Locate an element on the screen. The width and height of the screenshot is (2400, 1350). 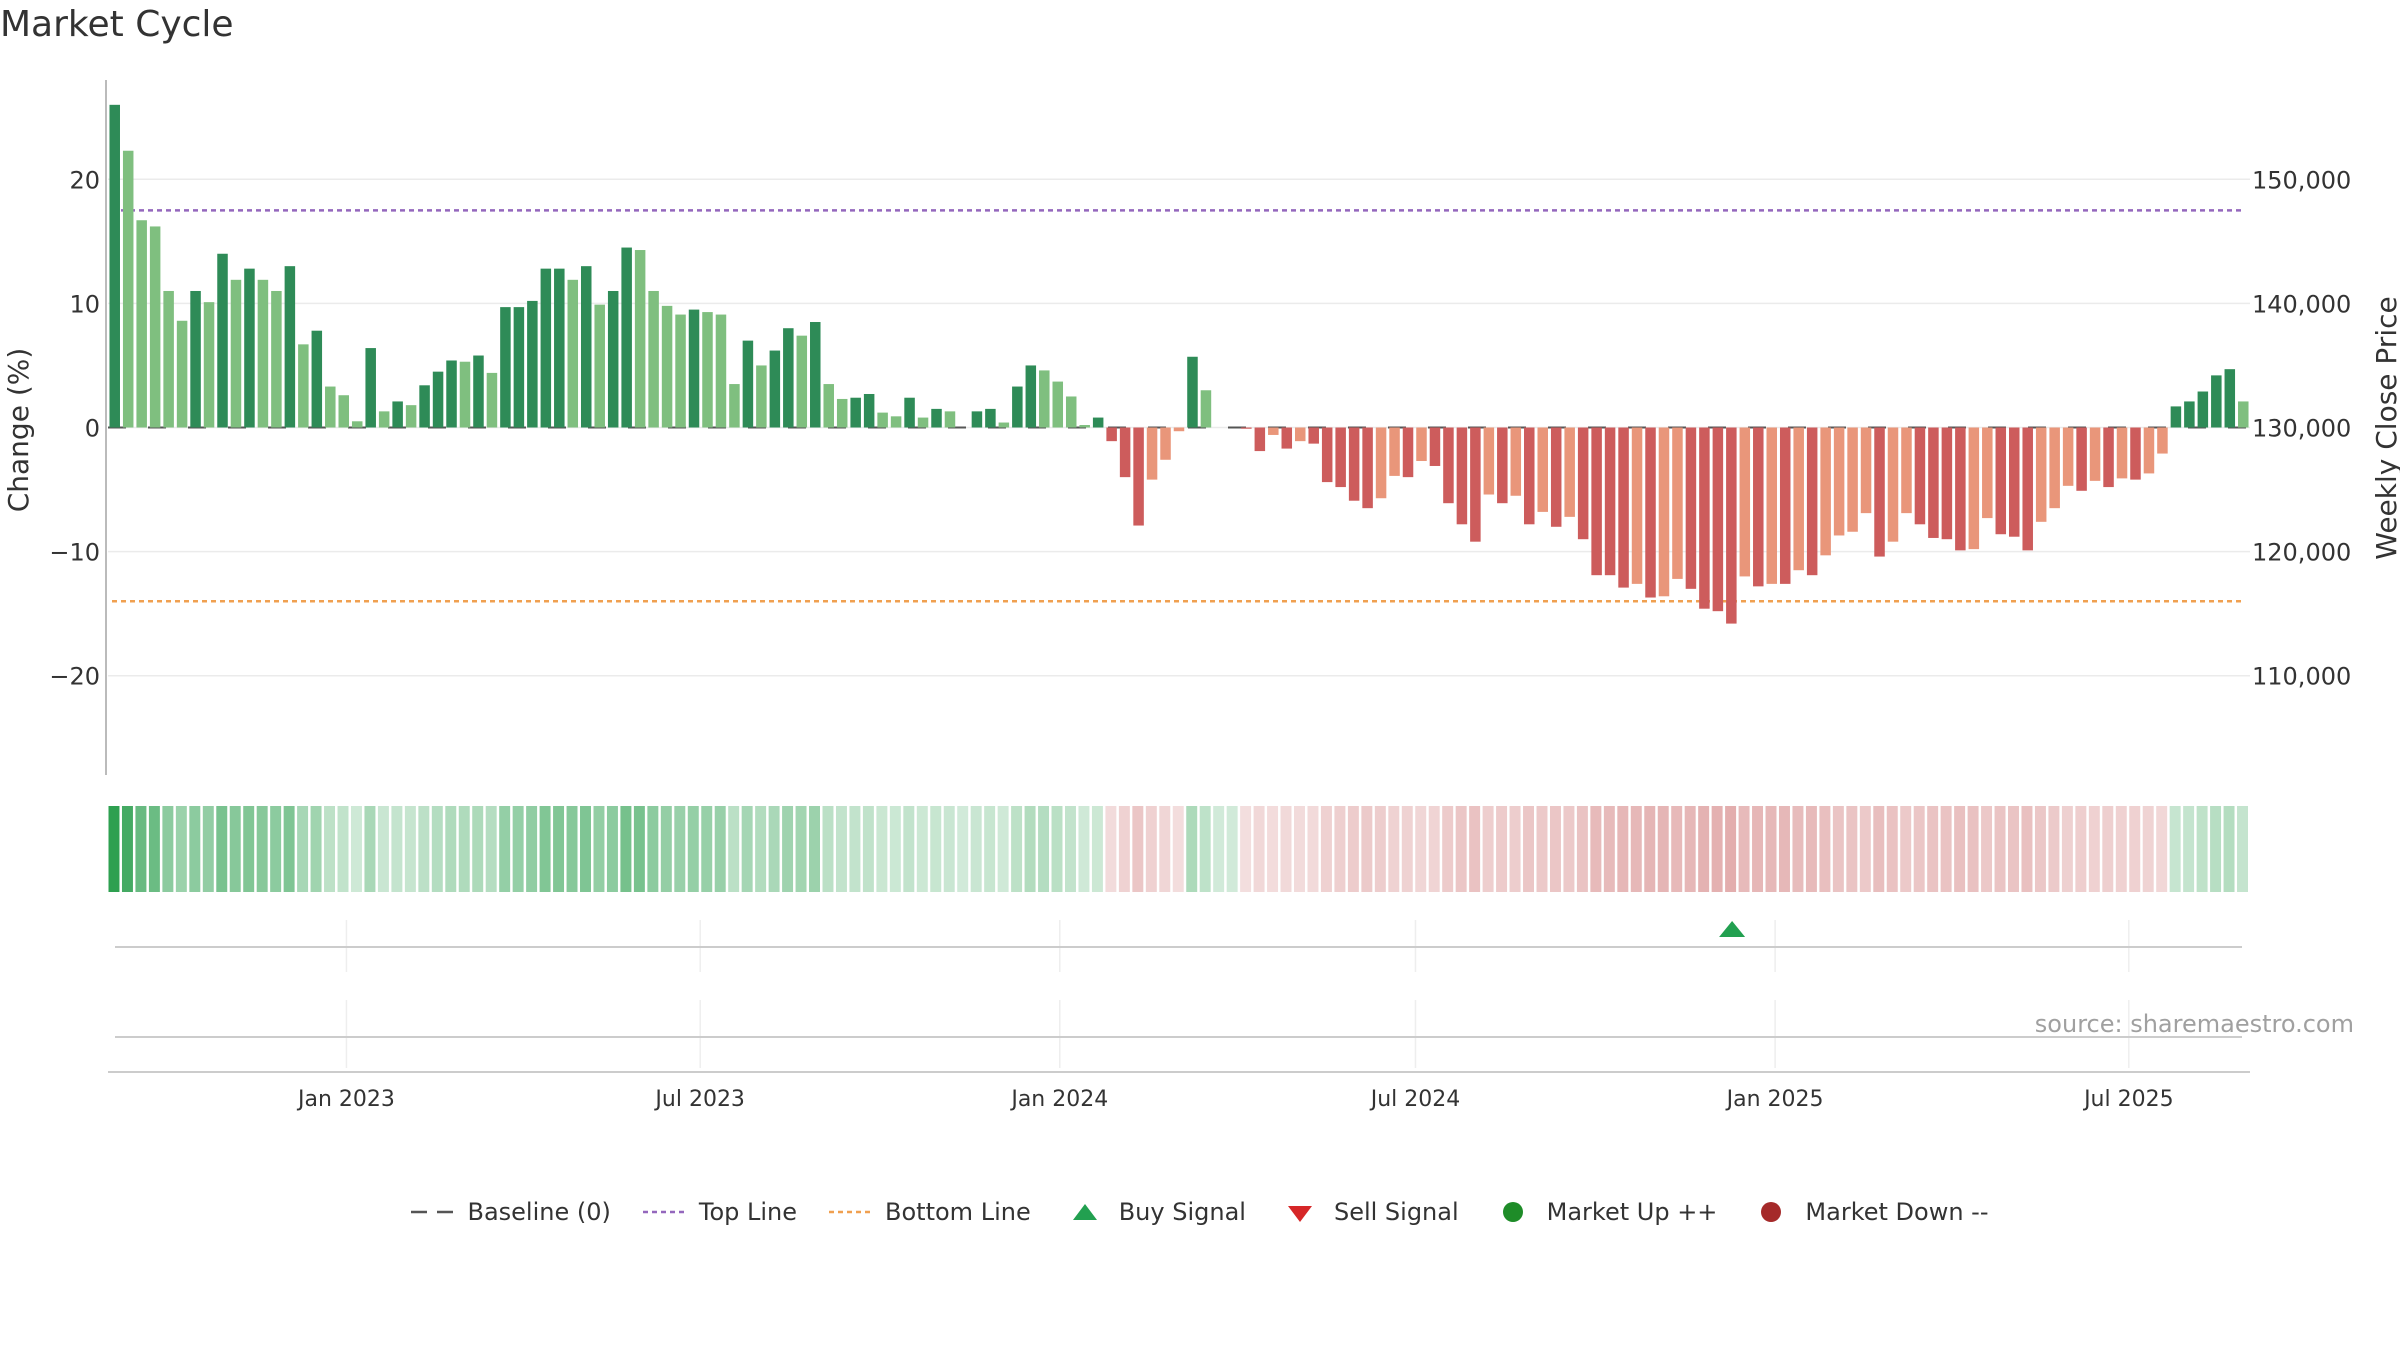
legend-symbol-baseline is located at coordinates (433, 1212).